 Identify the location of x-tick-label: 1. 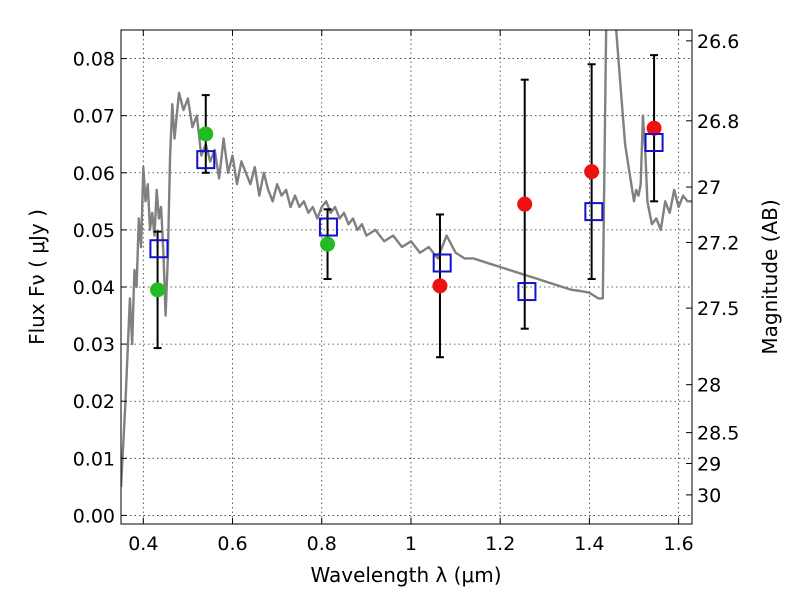
(411, 544).